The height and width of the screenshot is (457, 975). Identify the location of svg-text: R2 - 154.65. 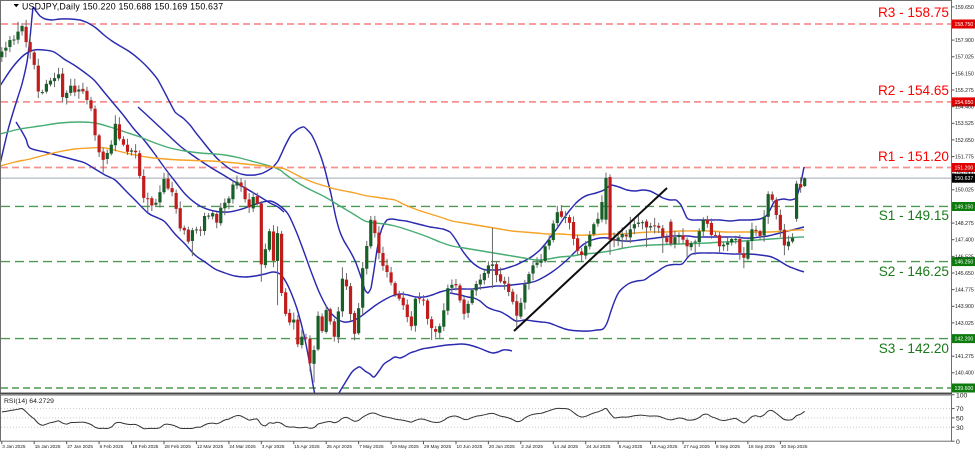
(913, 90).